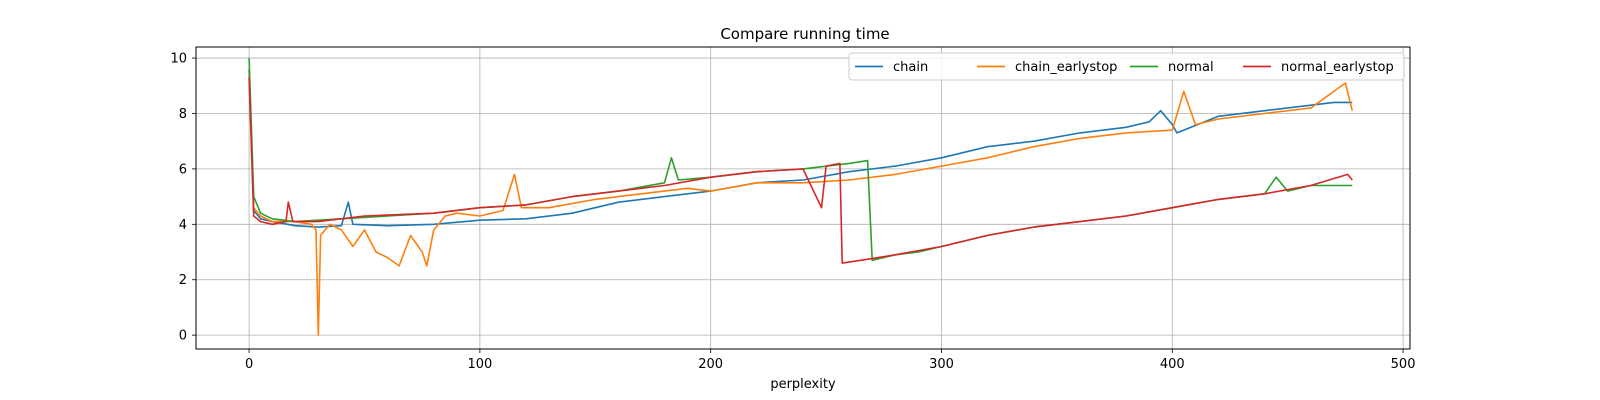 Image resolution: width=1600 pixels, height=400 pixels. I want to click on x-tick-label: 200, so click(710, 364).